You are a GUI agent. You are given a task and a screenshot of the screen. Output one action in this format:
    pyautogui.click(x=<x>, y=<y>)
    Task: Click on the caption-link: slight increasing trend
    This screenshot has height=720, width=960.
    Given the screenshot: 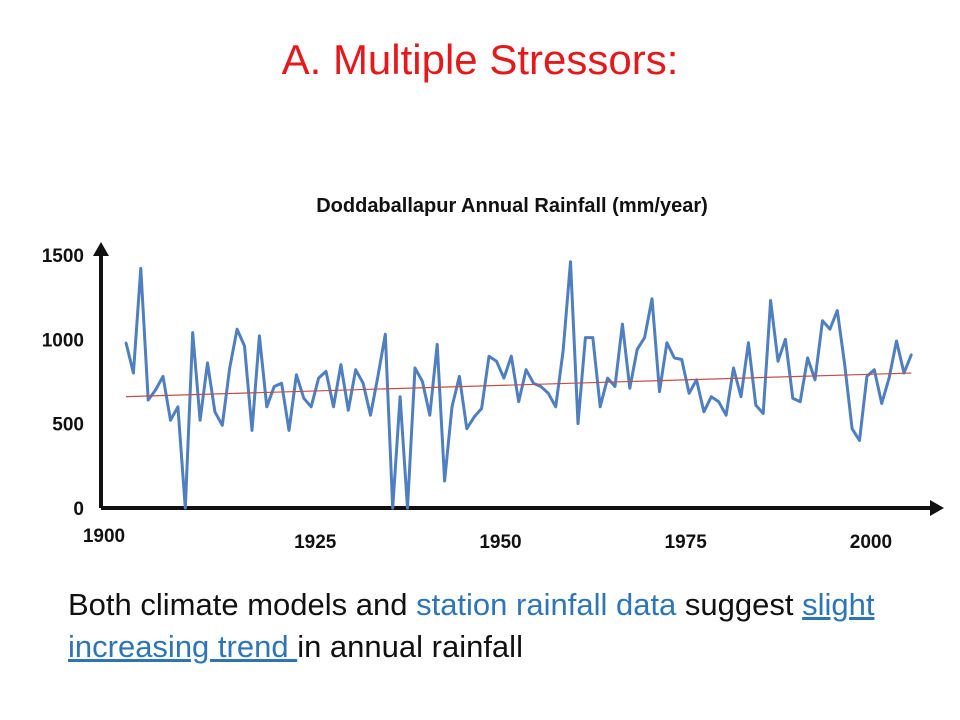 What is the action you would take?
    pyautogui.click(x=471, y=625)
    